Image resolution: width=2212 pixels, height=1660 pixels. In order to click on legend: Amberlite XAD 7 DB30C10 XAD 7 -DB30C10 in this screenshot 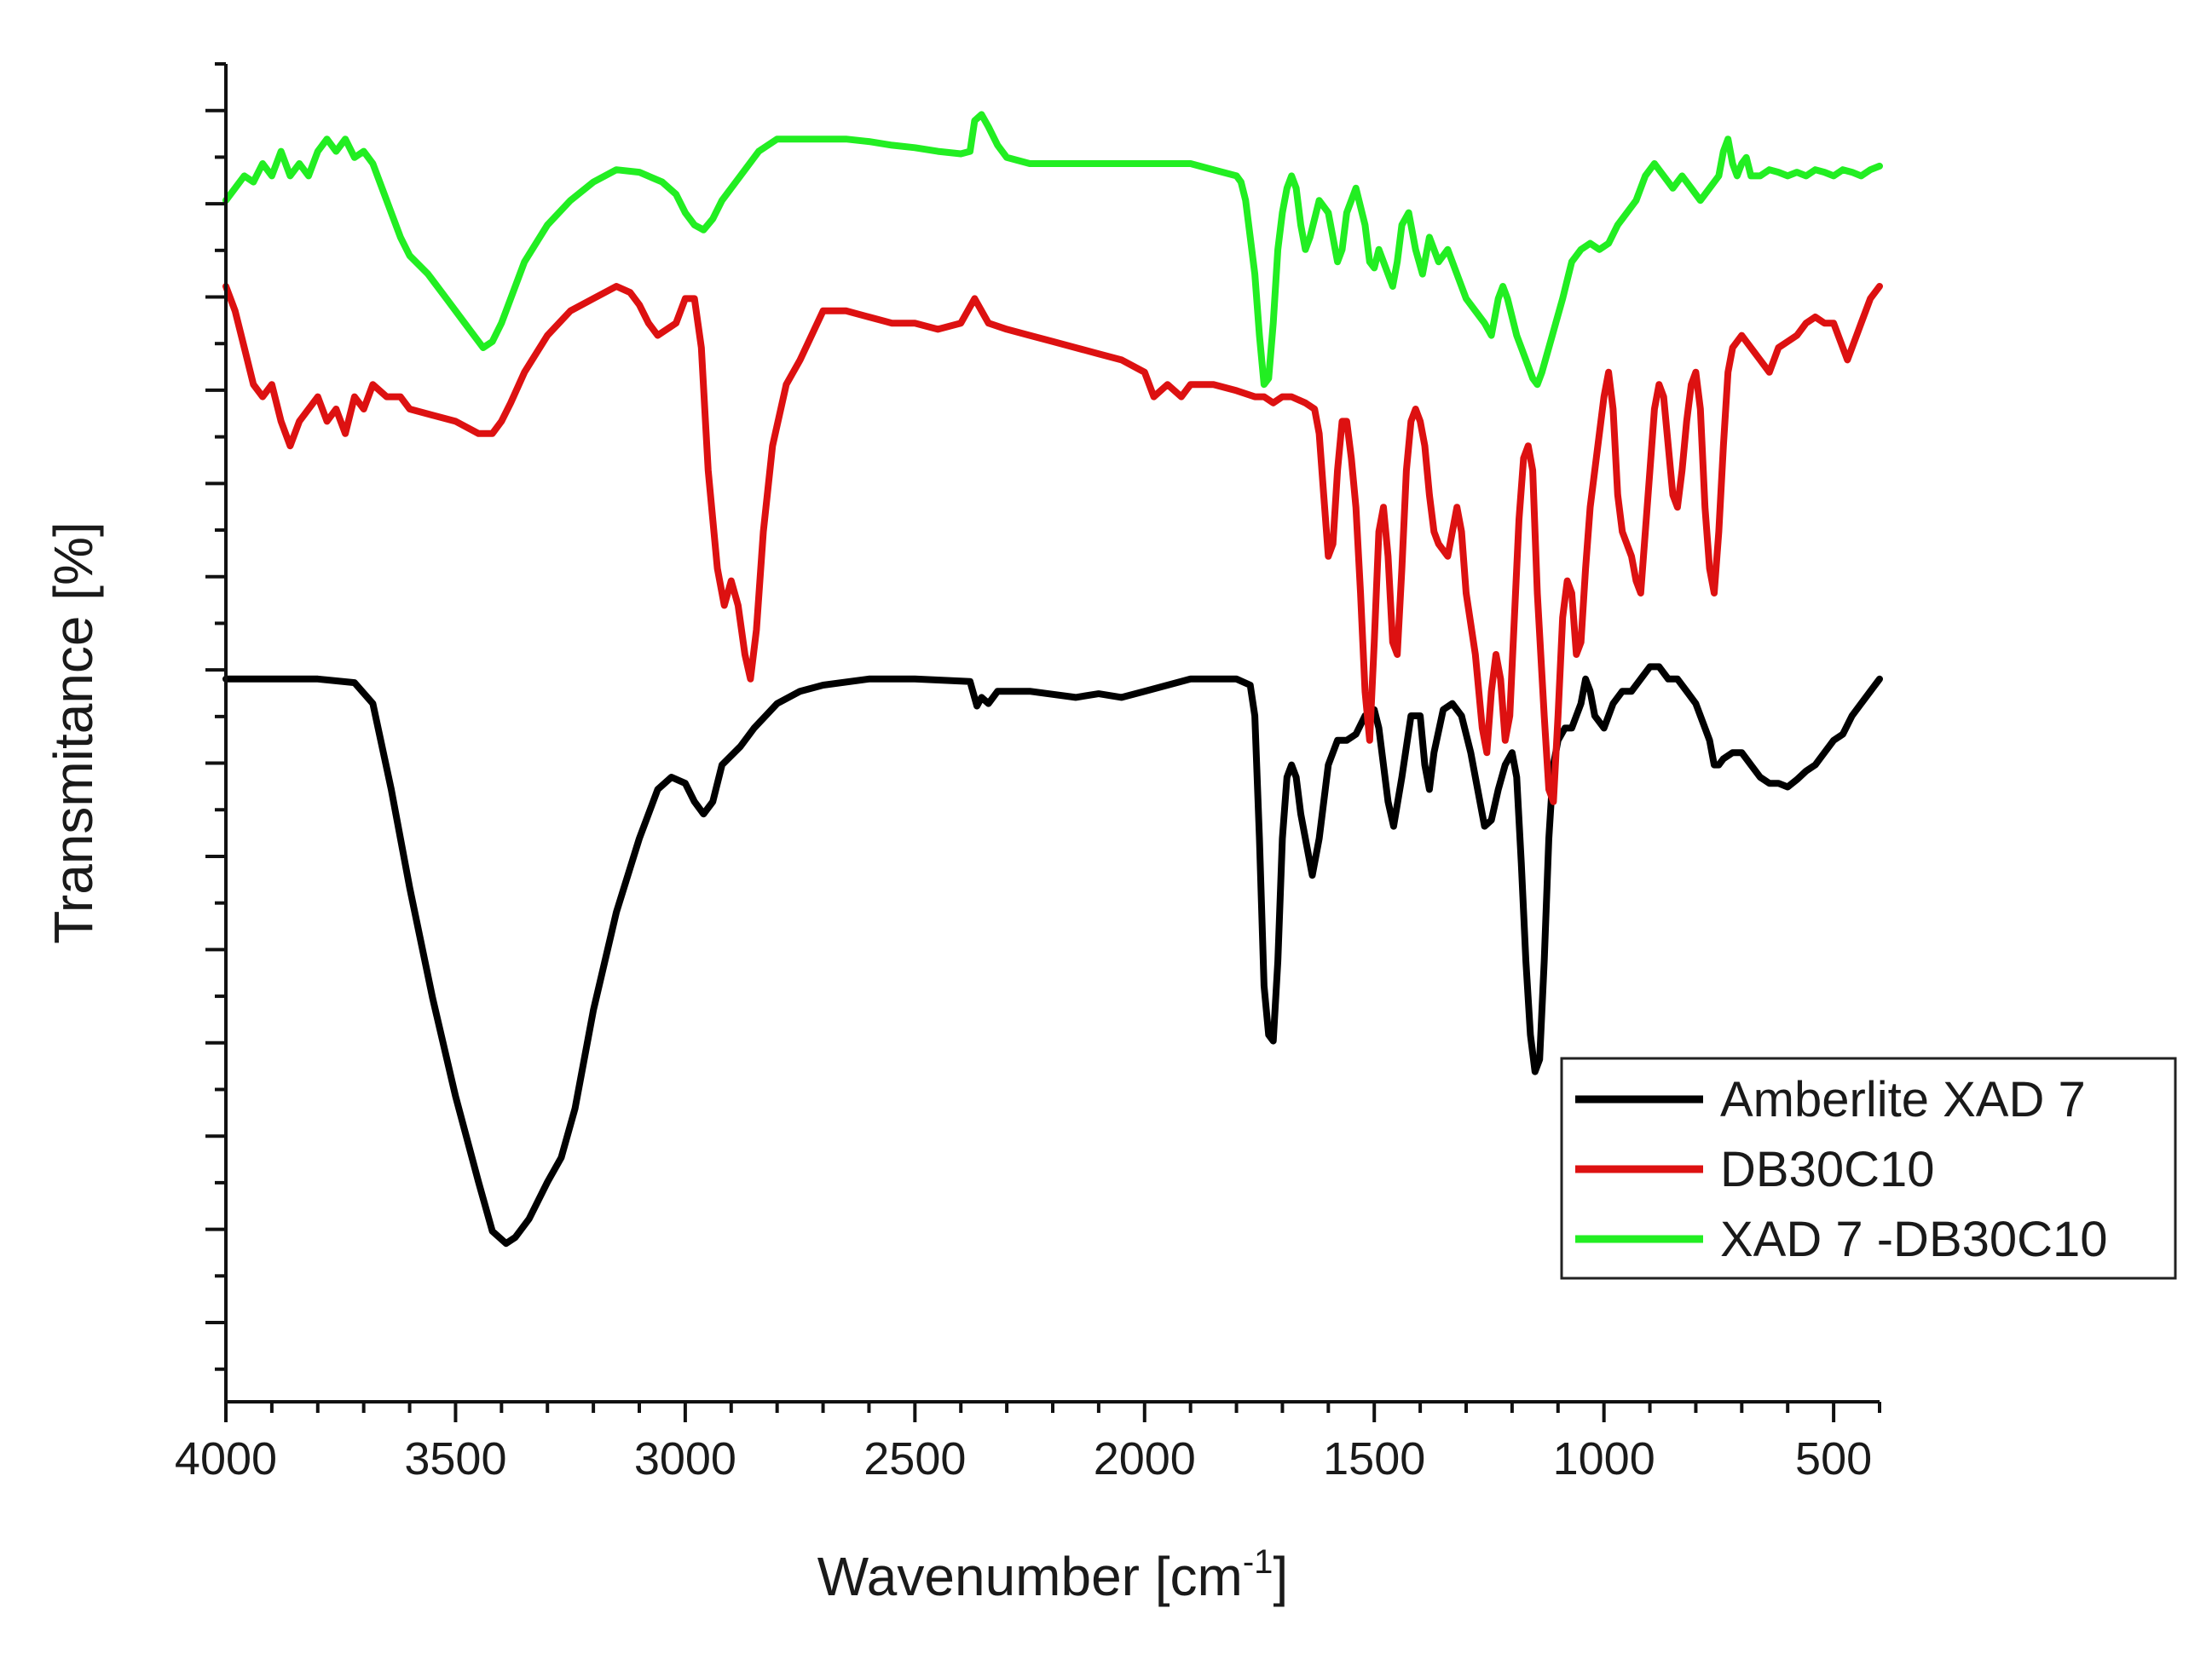, I will do `click(1868, 1168)`.